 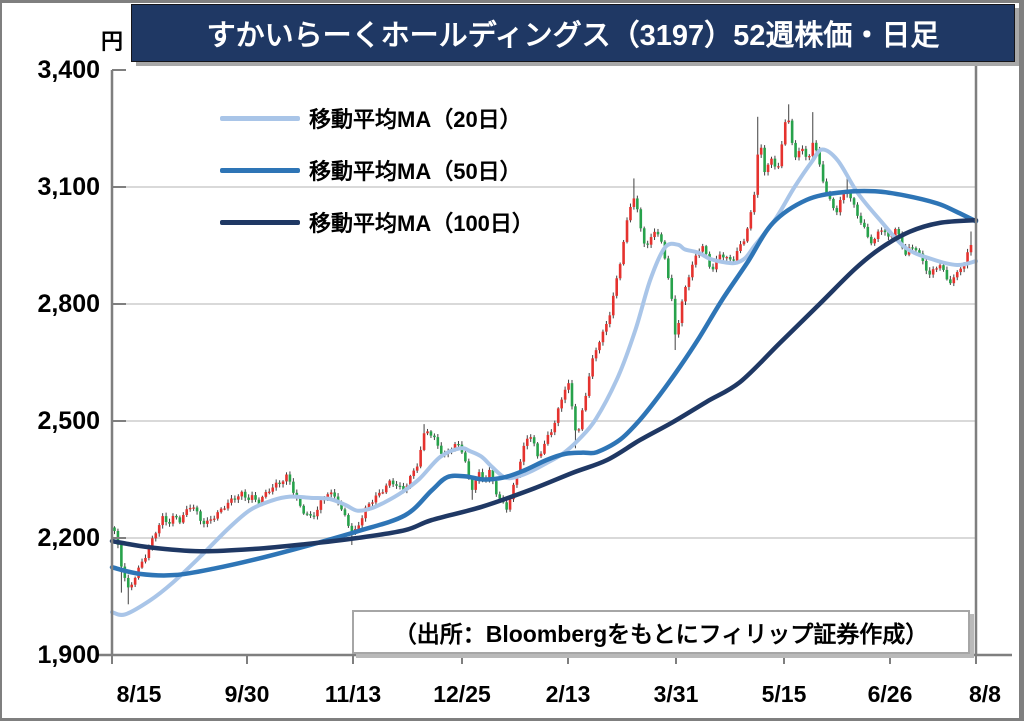 I want to click on y-tick-label: 1,900, so click(x=68, y=655).